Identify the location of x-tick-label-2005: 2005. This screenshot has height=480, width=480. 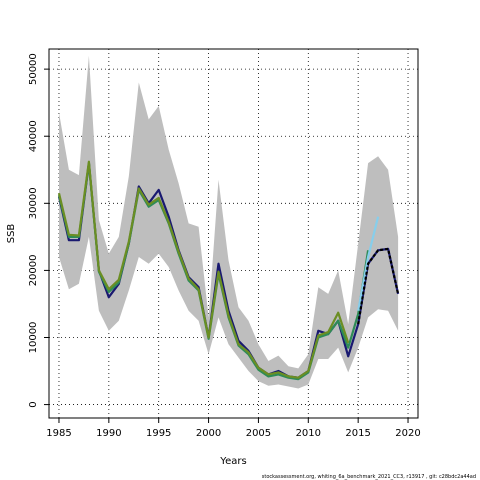
(258, 433).